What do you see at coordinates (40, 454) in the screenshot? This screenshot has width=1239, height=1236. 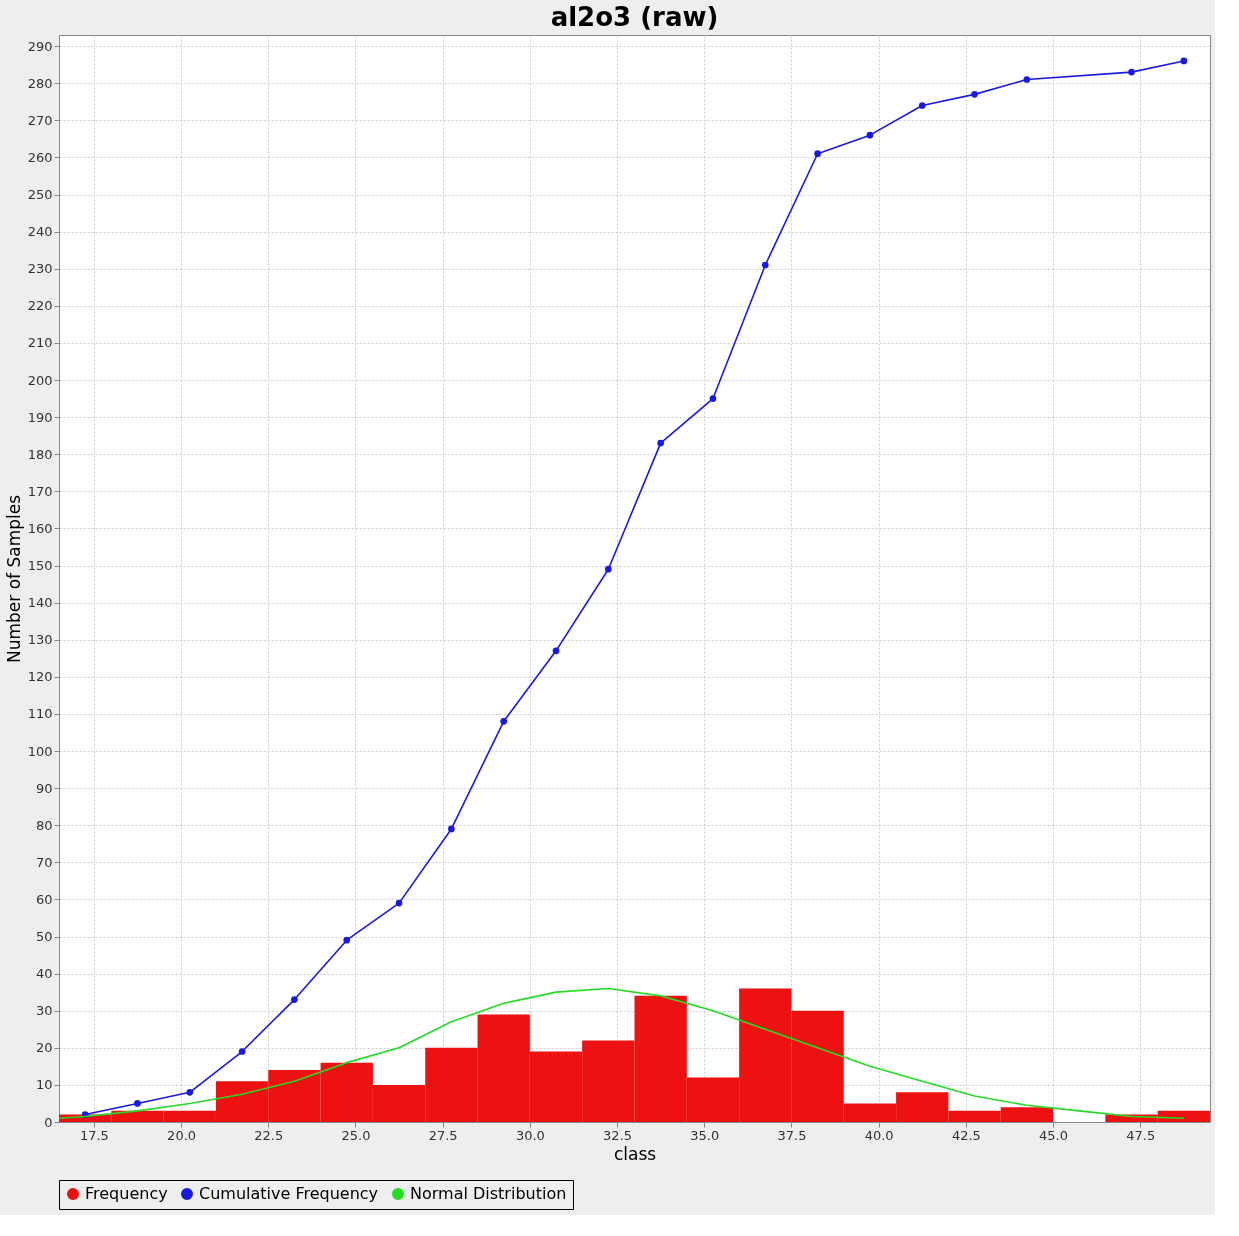 I see `y-tick-label: 180` at bounding box center [40, 454].